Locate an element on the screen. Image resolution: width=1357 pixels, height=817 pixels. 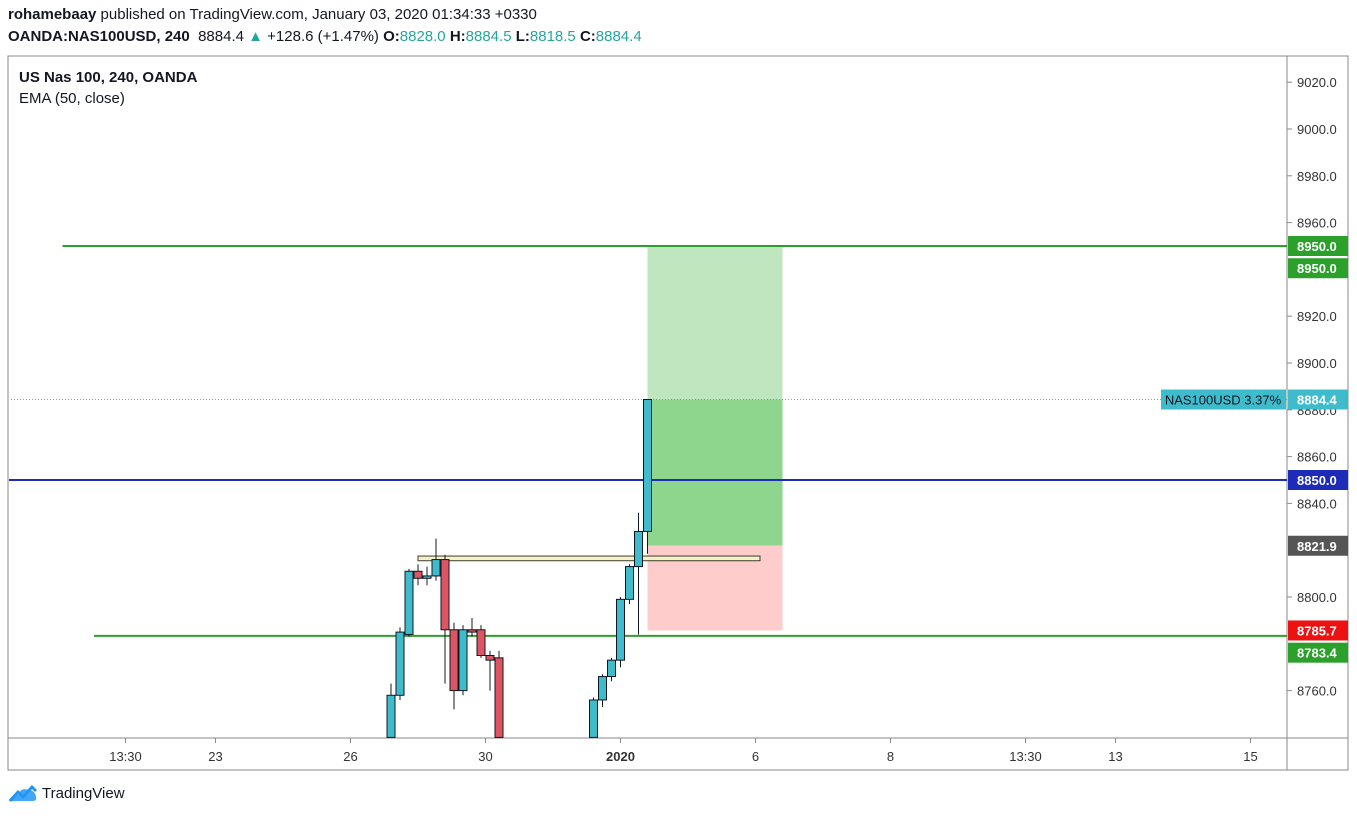
y-tick-label: 8840.0 is located at coordinates (1317, 503).